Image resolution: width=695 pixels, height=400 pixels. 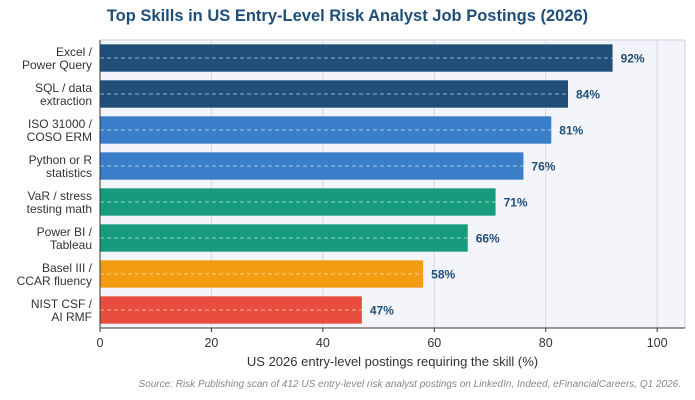 What do you see at coordinates (60, 124) in the screenshot?
I see `category-label: ISO 31000 /` at bounding box center [60, 124].